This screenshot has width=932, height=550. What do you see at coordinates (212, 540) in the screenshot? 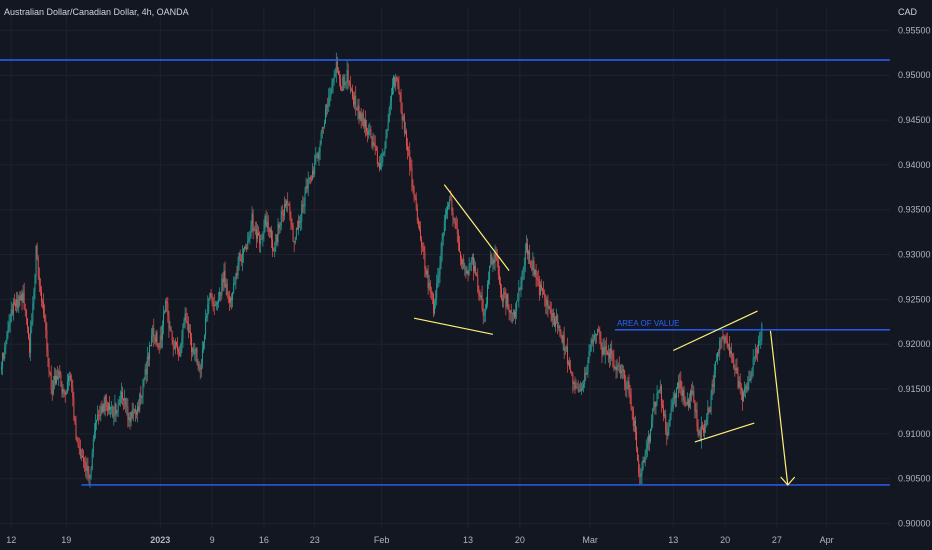
I see `x-tick-label: 9` at bounding box center [212, 540].